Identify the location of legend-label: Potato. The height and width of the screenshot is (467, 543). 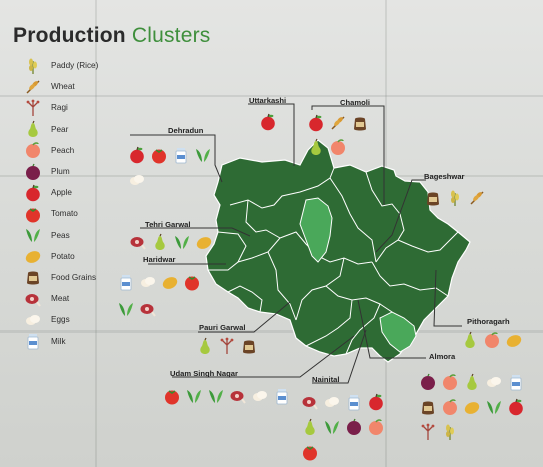
(63, 256).